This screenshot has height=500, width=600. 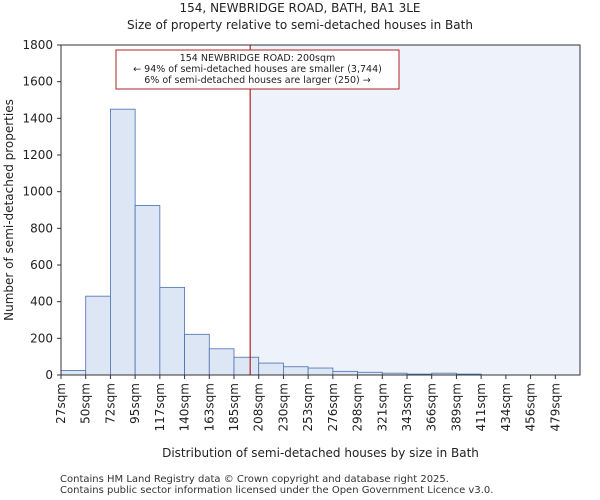 I want to click on x-tick-label: 434sqm, so click(x=506, y=407).